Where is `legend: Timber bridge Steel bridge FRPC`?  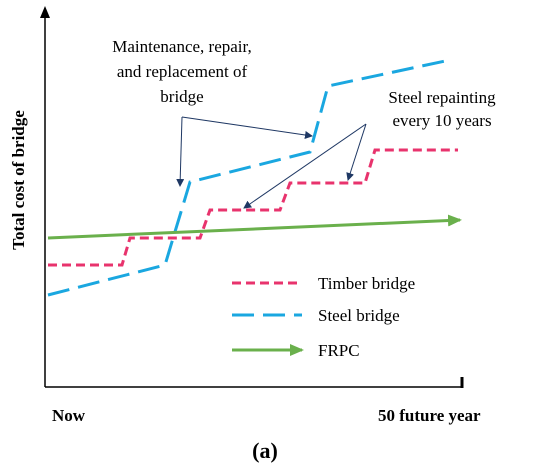 legend: Timber bridge Steel bridge FRPC is located at coordinates (323, 317).